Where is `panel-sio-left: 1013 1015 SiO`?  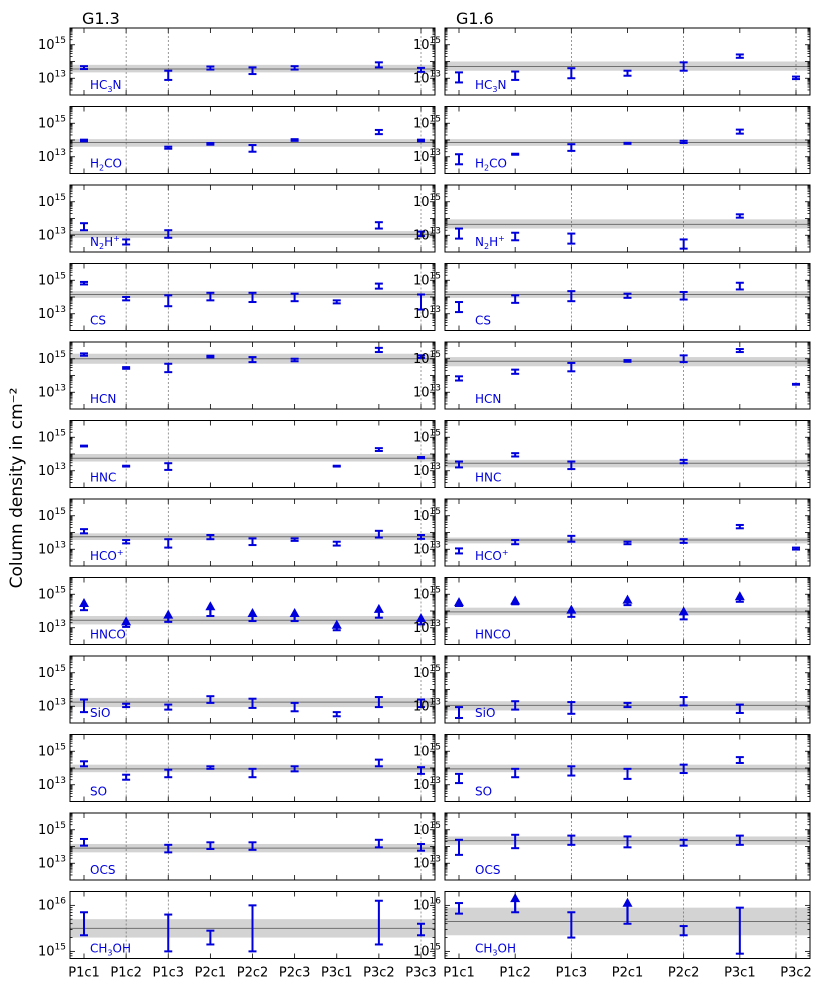 panel-sio-left: 1013 1015 SiO is located at coordinates (237, 689).